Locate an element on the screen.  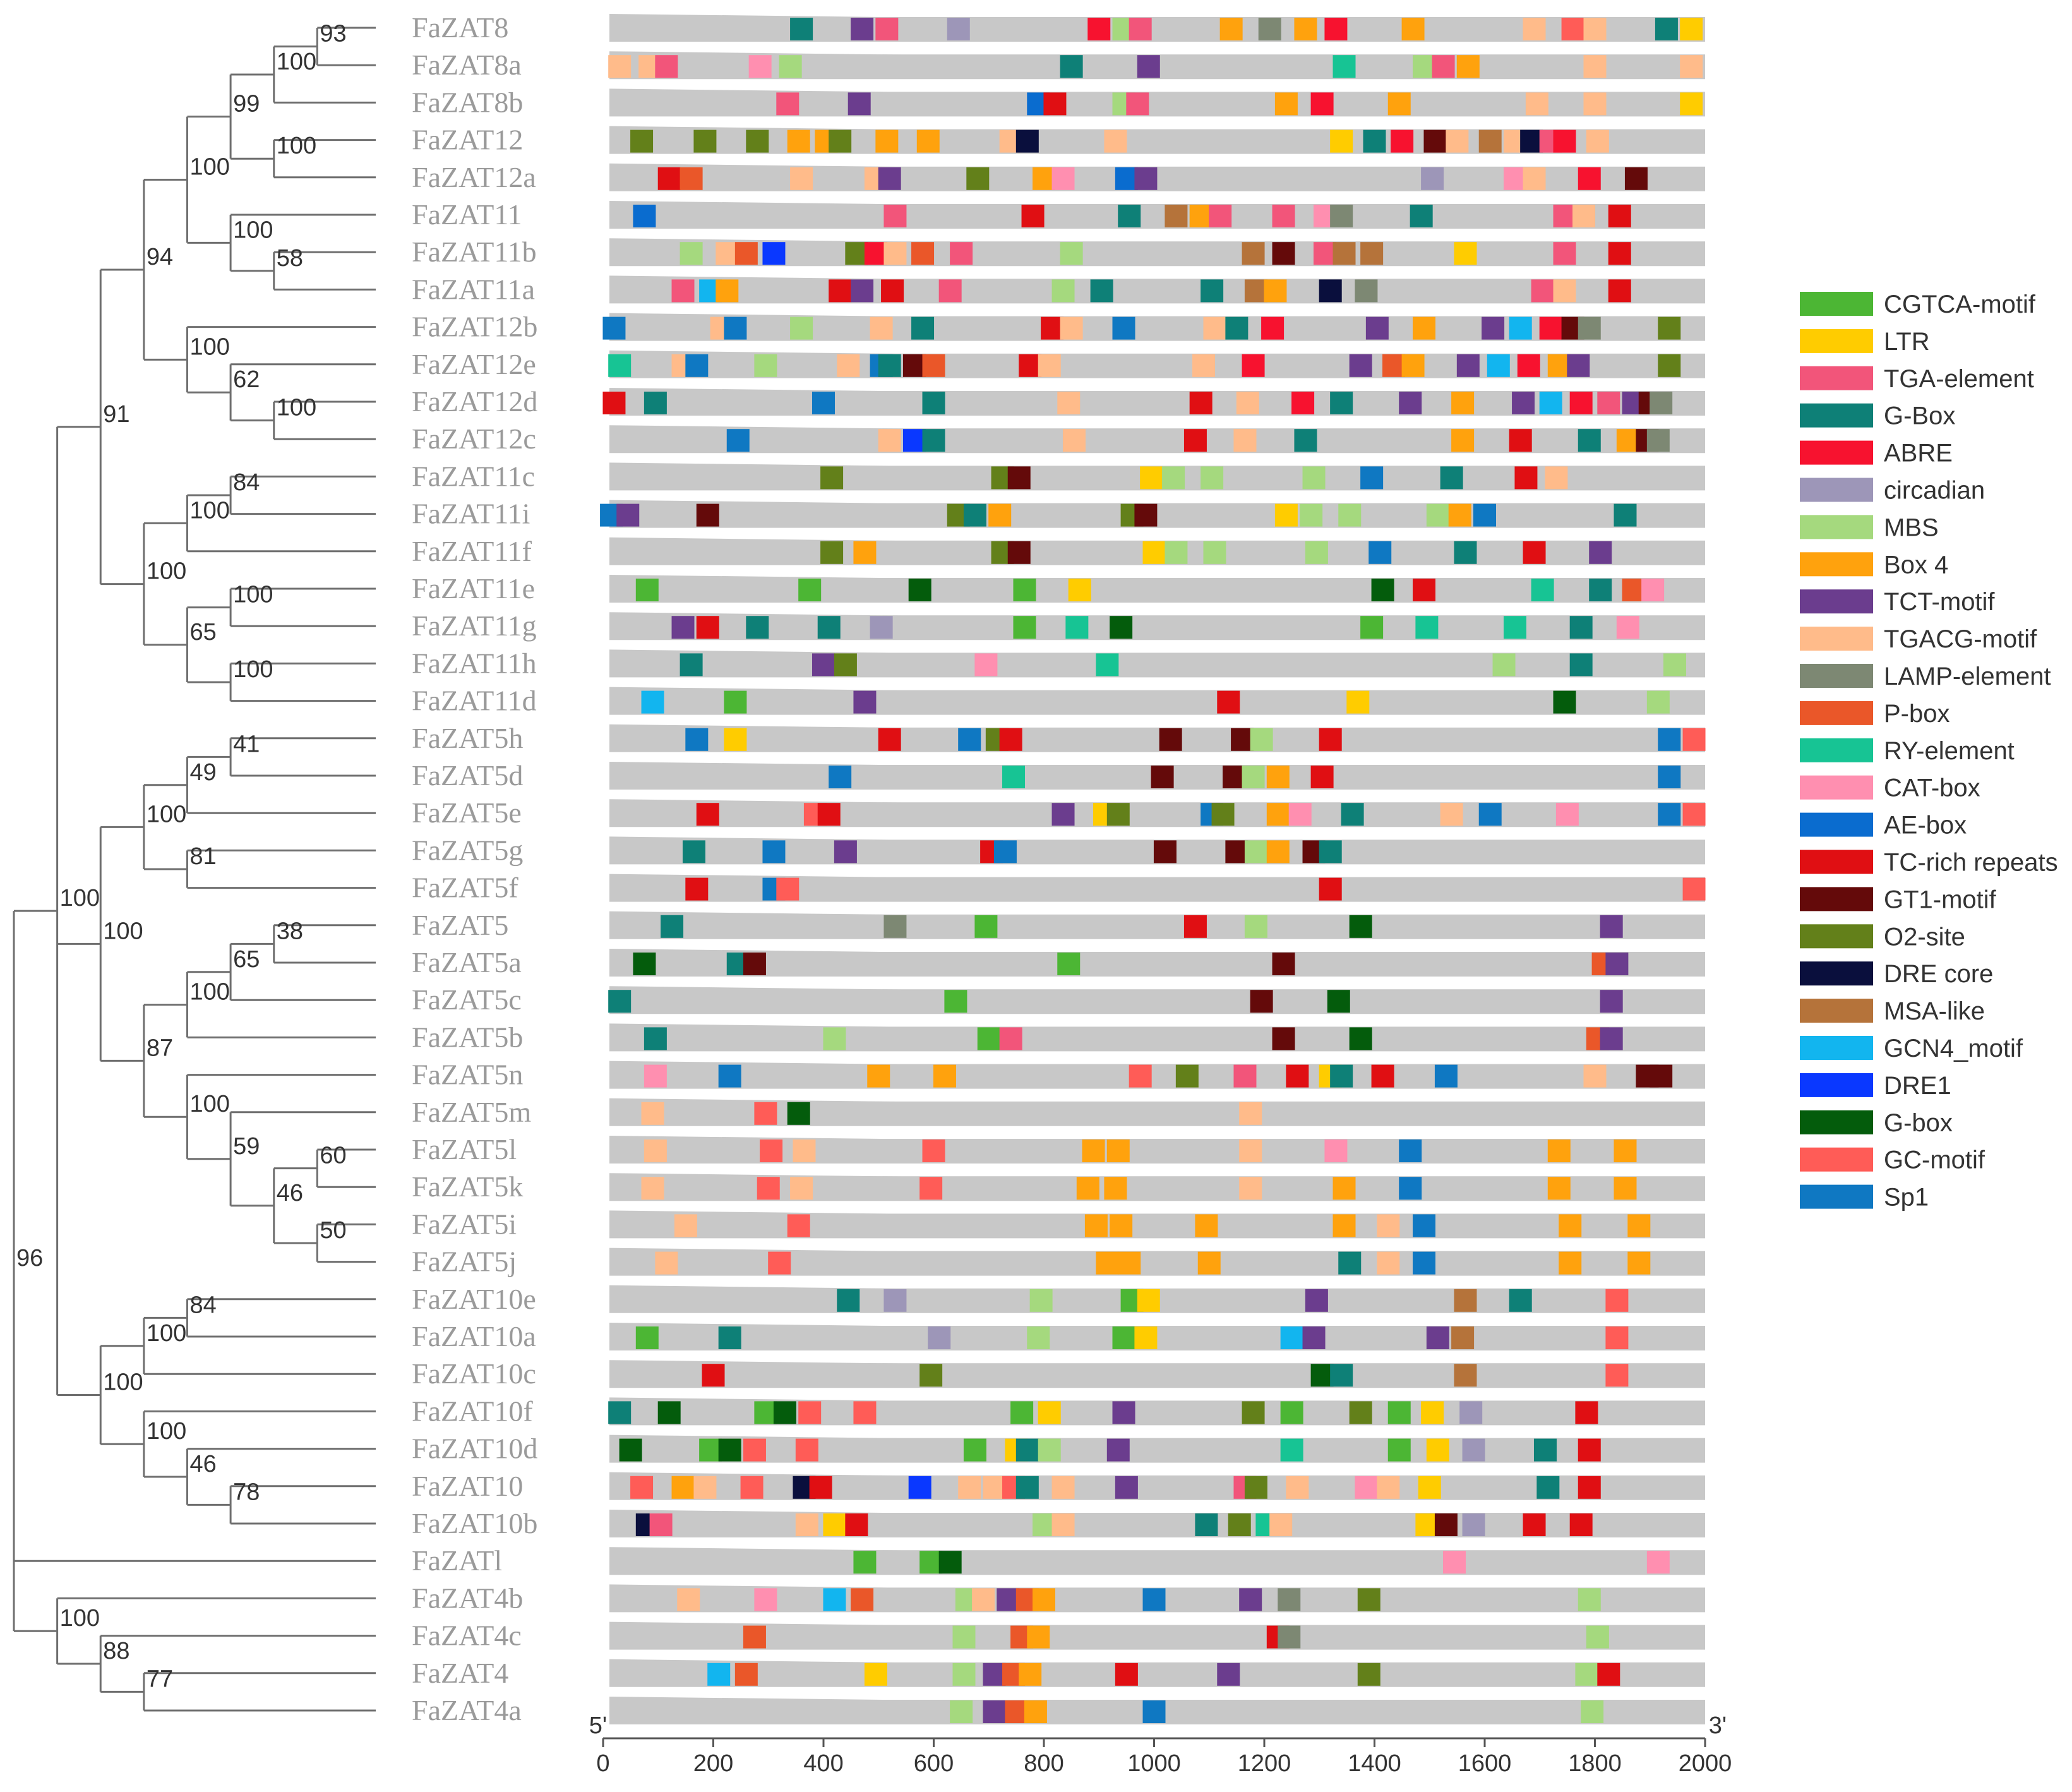
legend-label: LAMP-element is located at coordinates (1967, 676).